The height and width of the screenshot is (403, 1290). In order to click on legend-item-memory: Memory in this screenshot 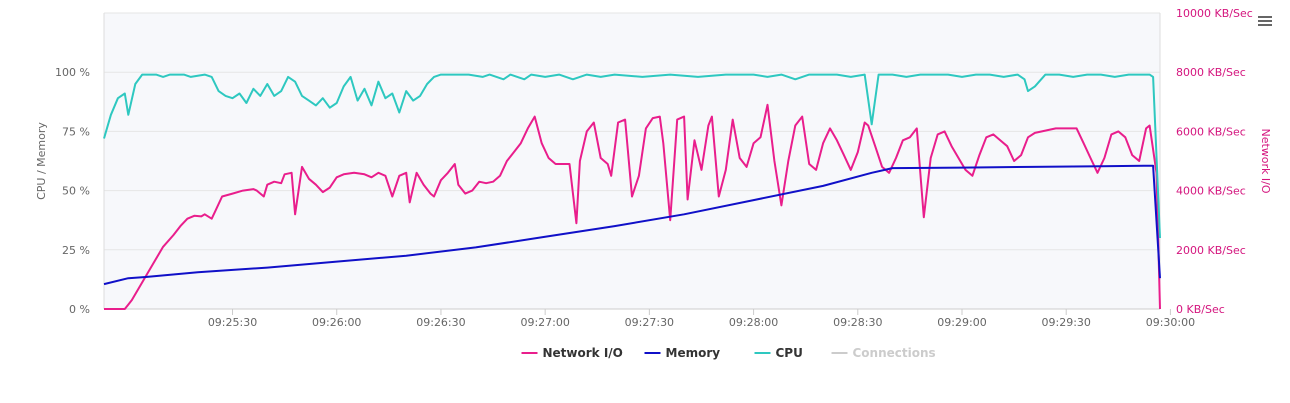, I will do `click(682, 353)`.